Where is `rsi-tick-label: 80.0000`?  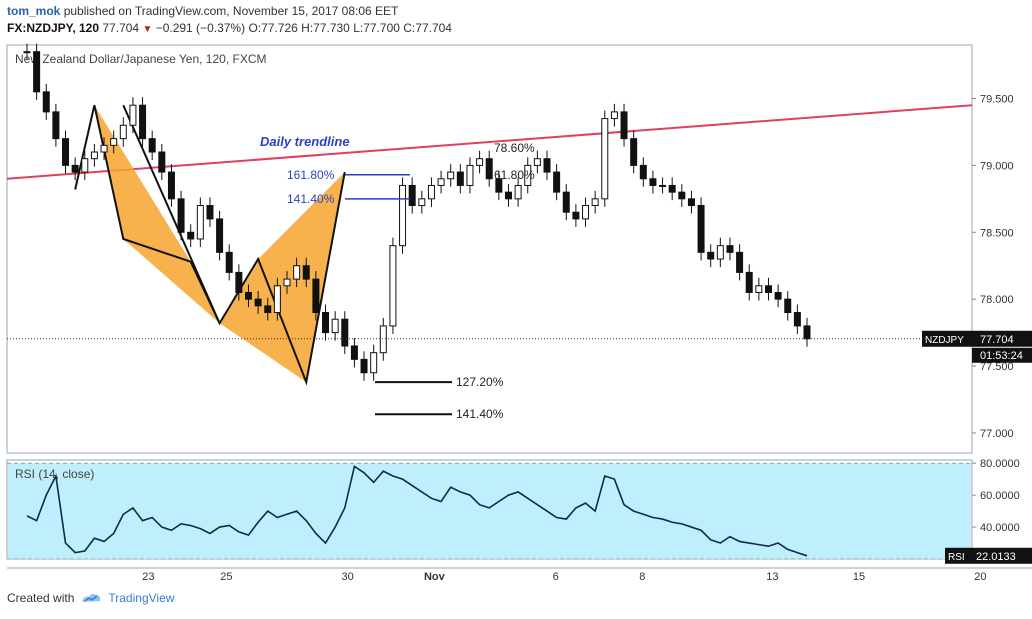
rsi-tick-label: 80.0000 is located at coordinates (1000, 464).